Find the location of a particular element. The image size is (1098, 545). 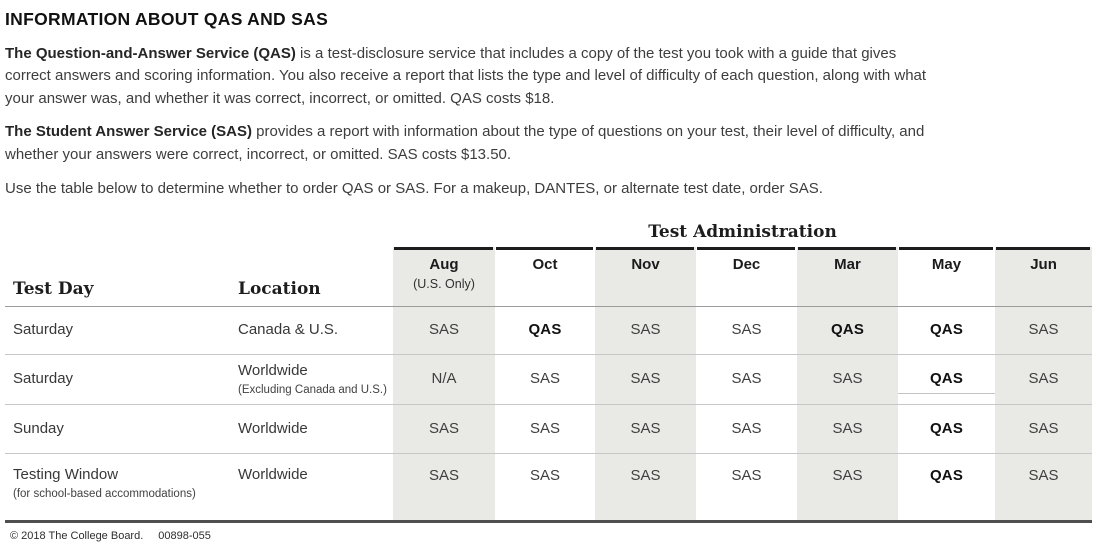

month-label: May is located at coordinates (946, 265).